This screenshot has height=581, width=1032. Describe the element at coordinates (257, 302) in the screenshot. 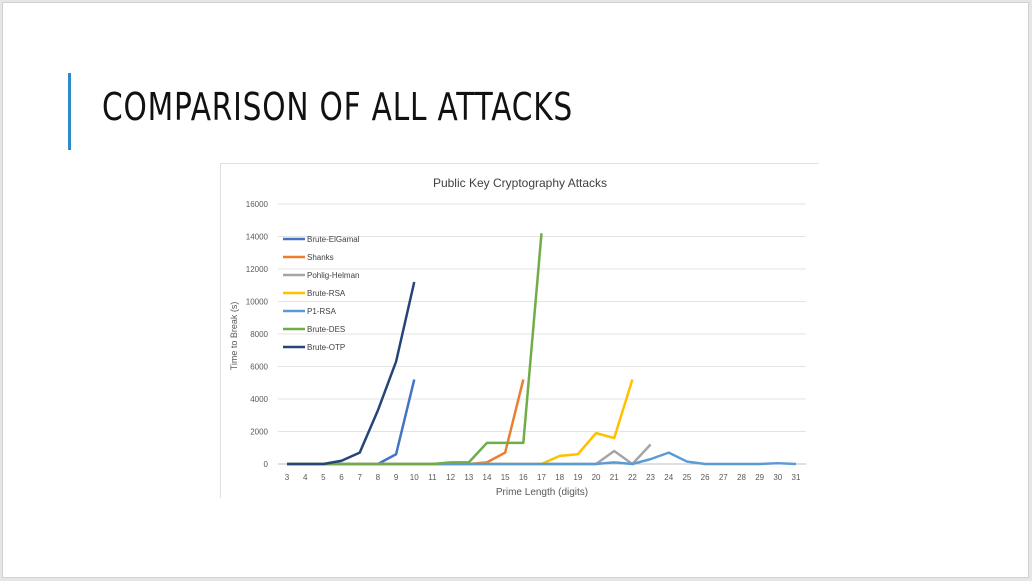

I see `y-tick-label: 10000` at that location.